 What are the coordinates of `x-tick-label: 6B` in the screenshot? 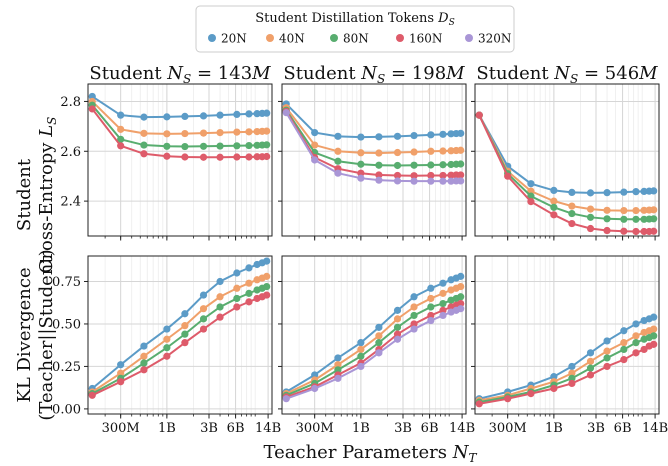 It's located at (236, 428).